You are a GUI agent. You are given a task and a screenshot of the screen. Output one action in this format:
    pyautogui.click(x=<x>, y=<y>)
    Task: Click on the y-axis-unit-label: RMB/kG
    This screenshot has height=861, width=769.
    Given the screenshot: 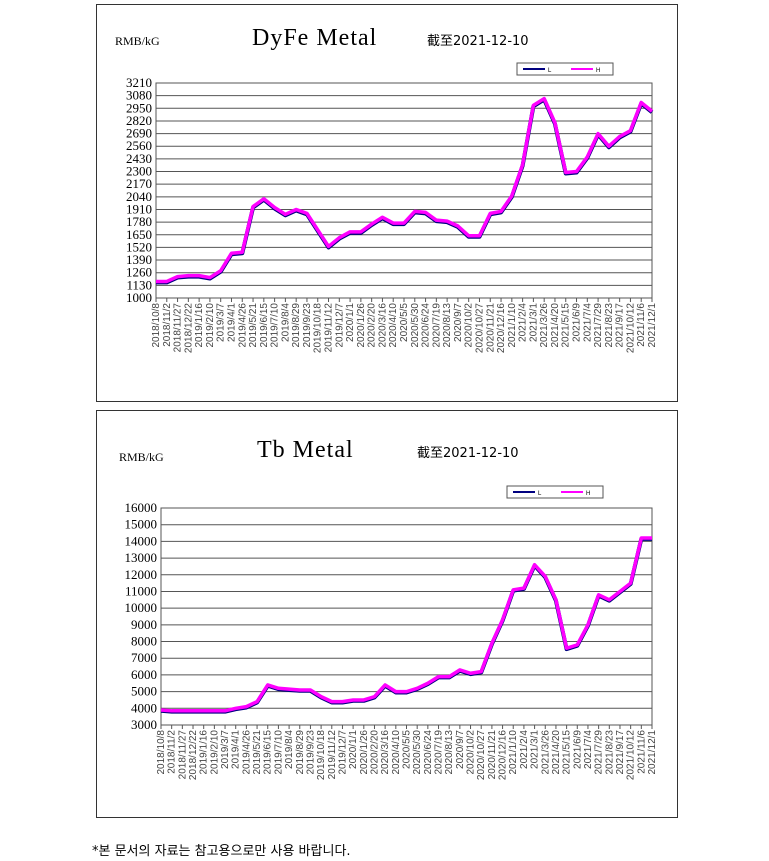 What is the action you would take?
    pyautogui.click(x=137, y=41)
    